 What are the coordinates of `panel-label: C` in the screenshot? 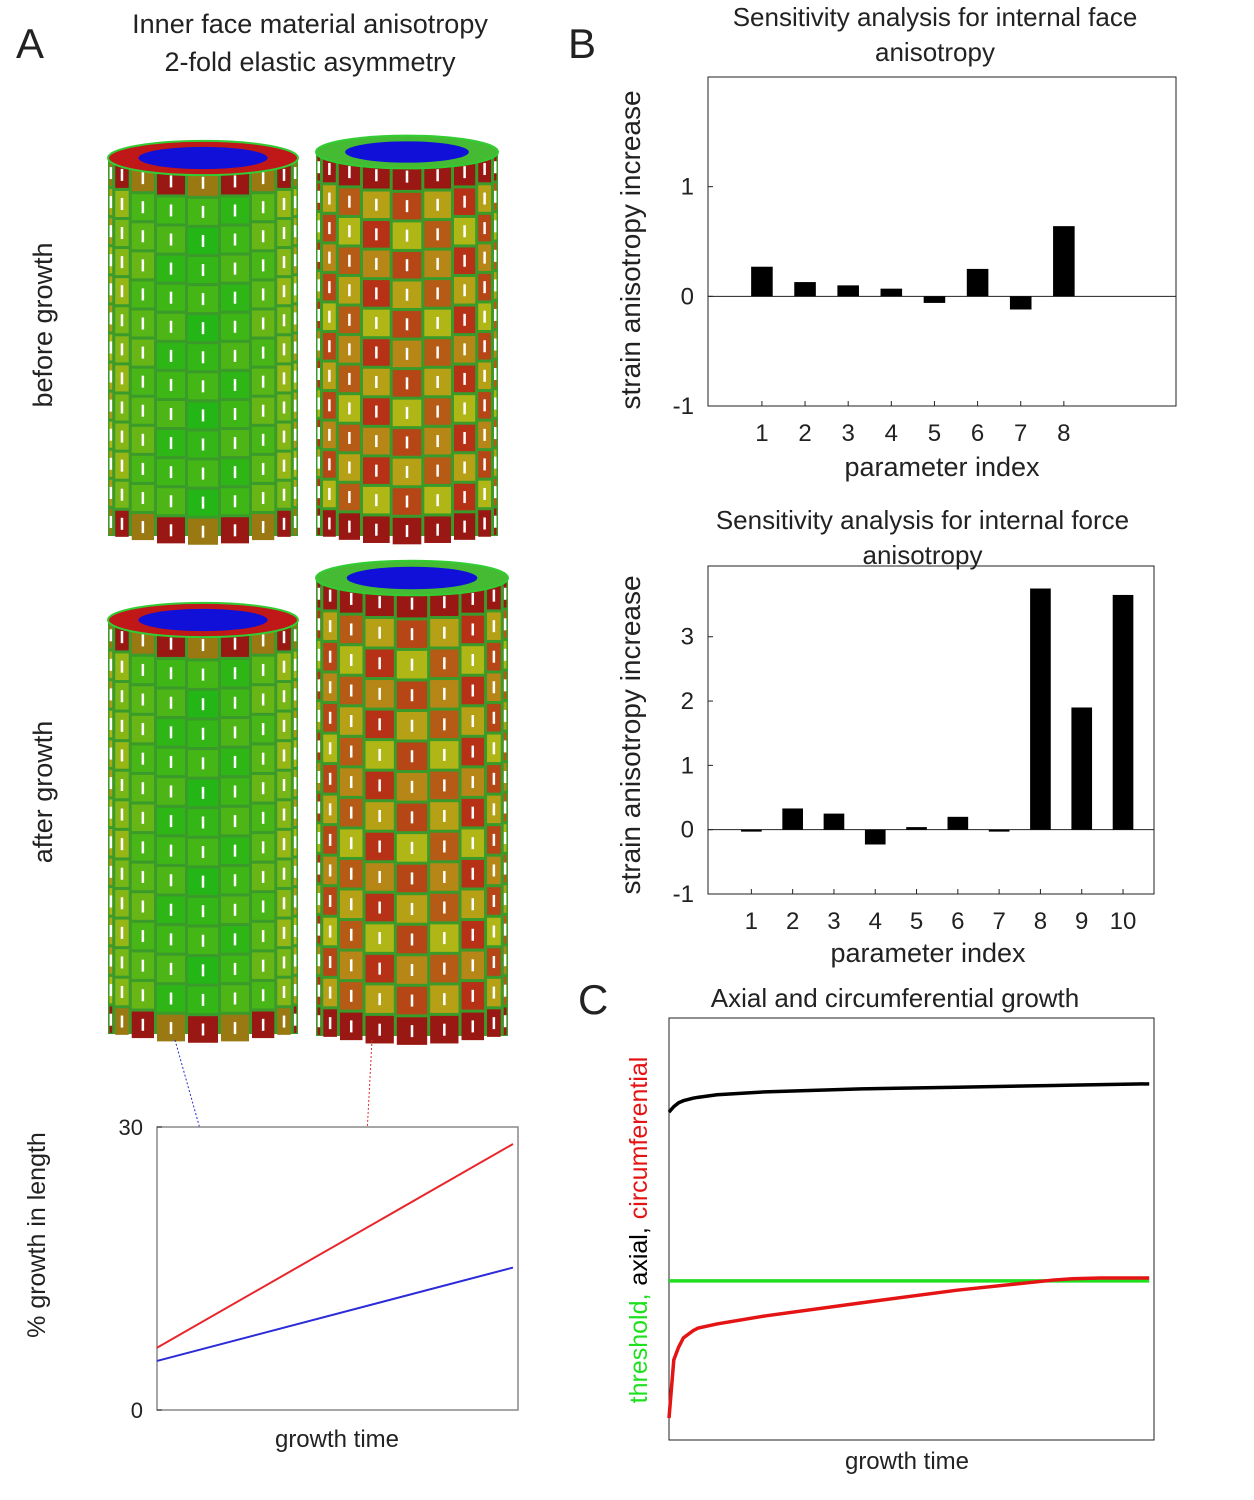 It's located at (593, 999).